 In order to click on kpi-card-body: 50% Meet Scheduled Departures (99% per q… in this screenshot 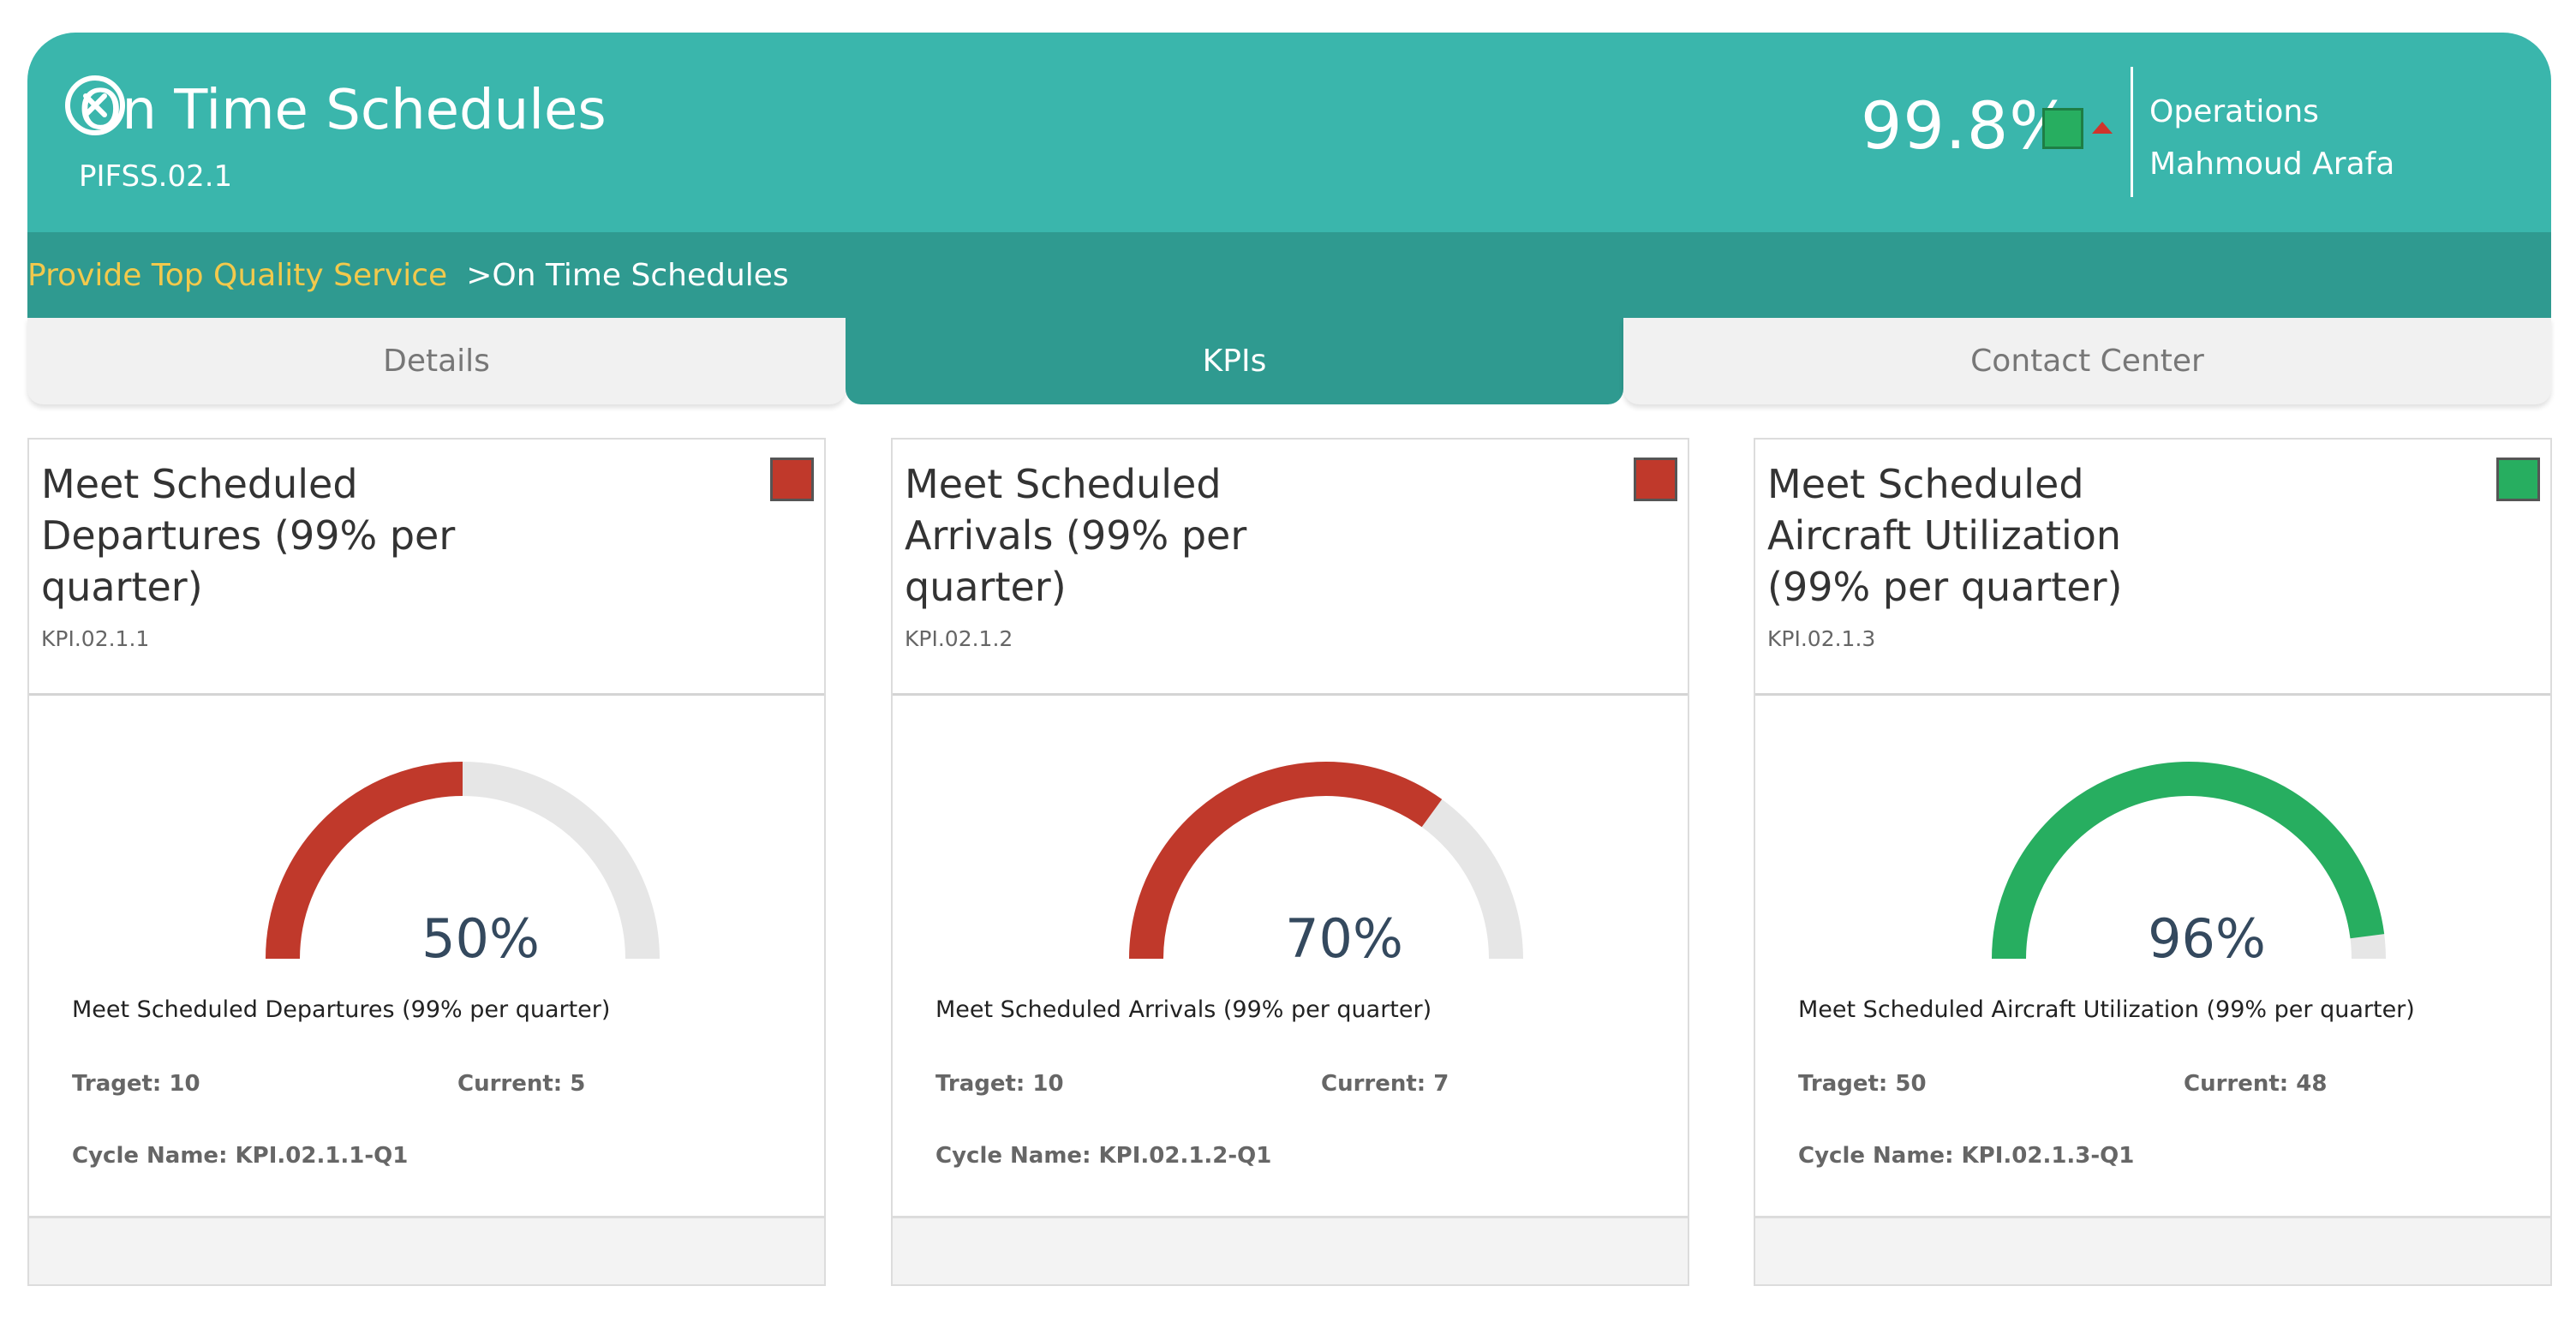, I will do `click(427, 960)`.